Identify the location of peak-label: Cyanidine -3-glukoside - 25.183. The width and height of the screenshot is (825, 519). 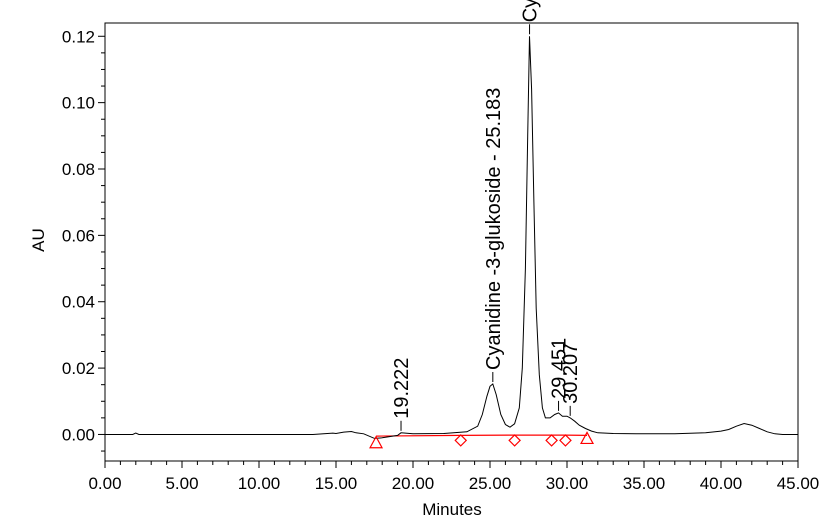
(494, 229).